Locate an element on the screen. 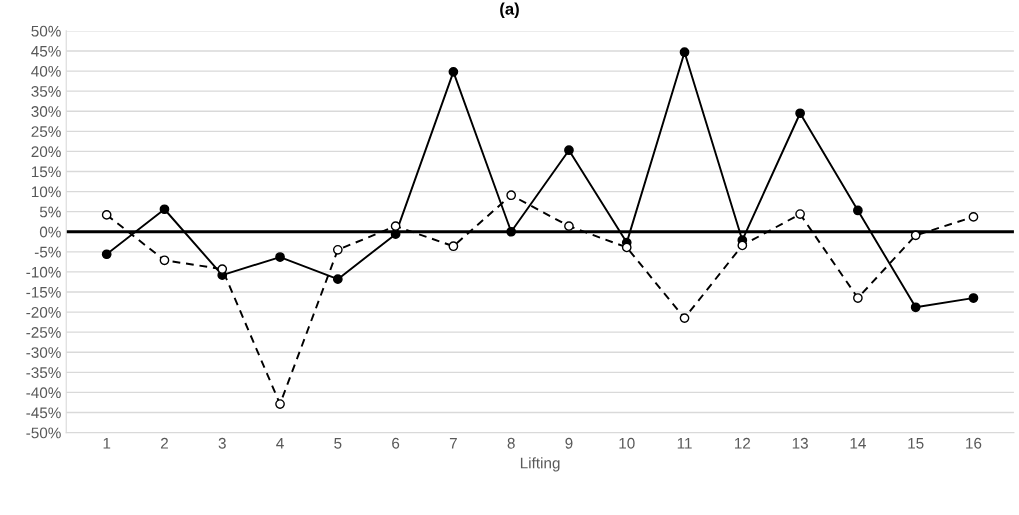  y-tick-label: 15% is located at coordinates (46, 172).